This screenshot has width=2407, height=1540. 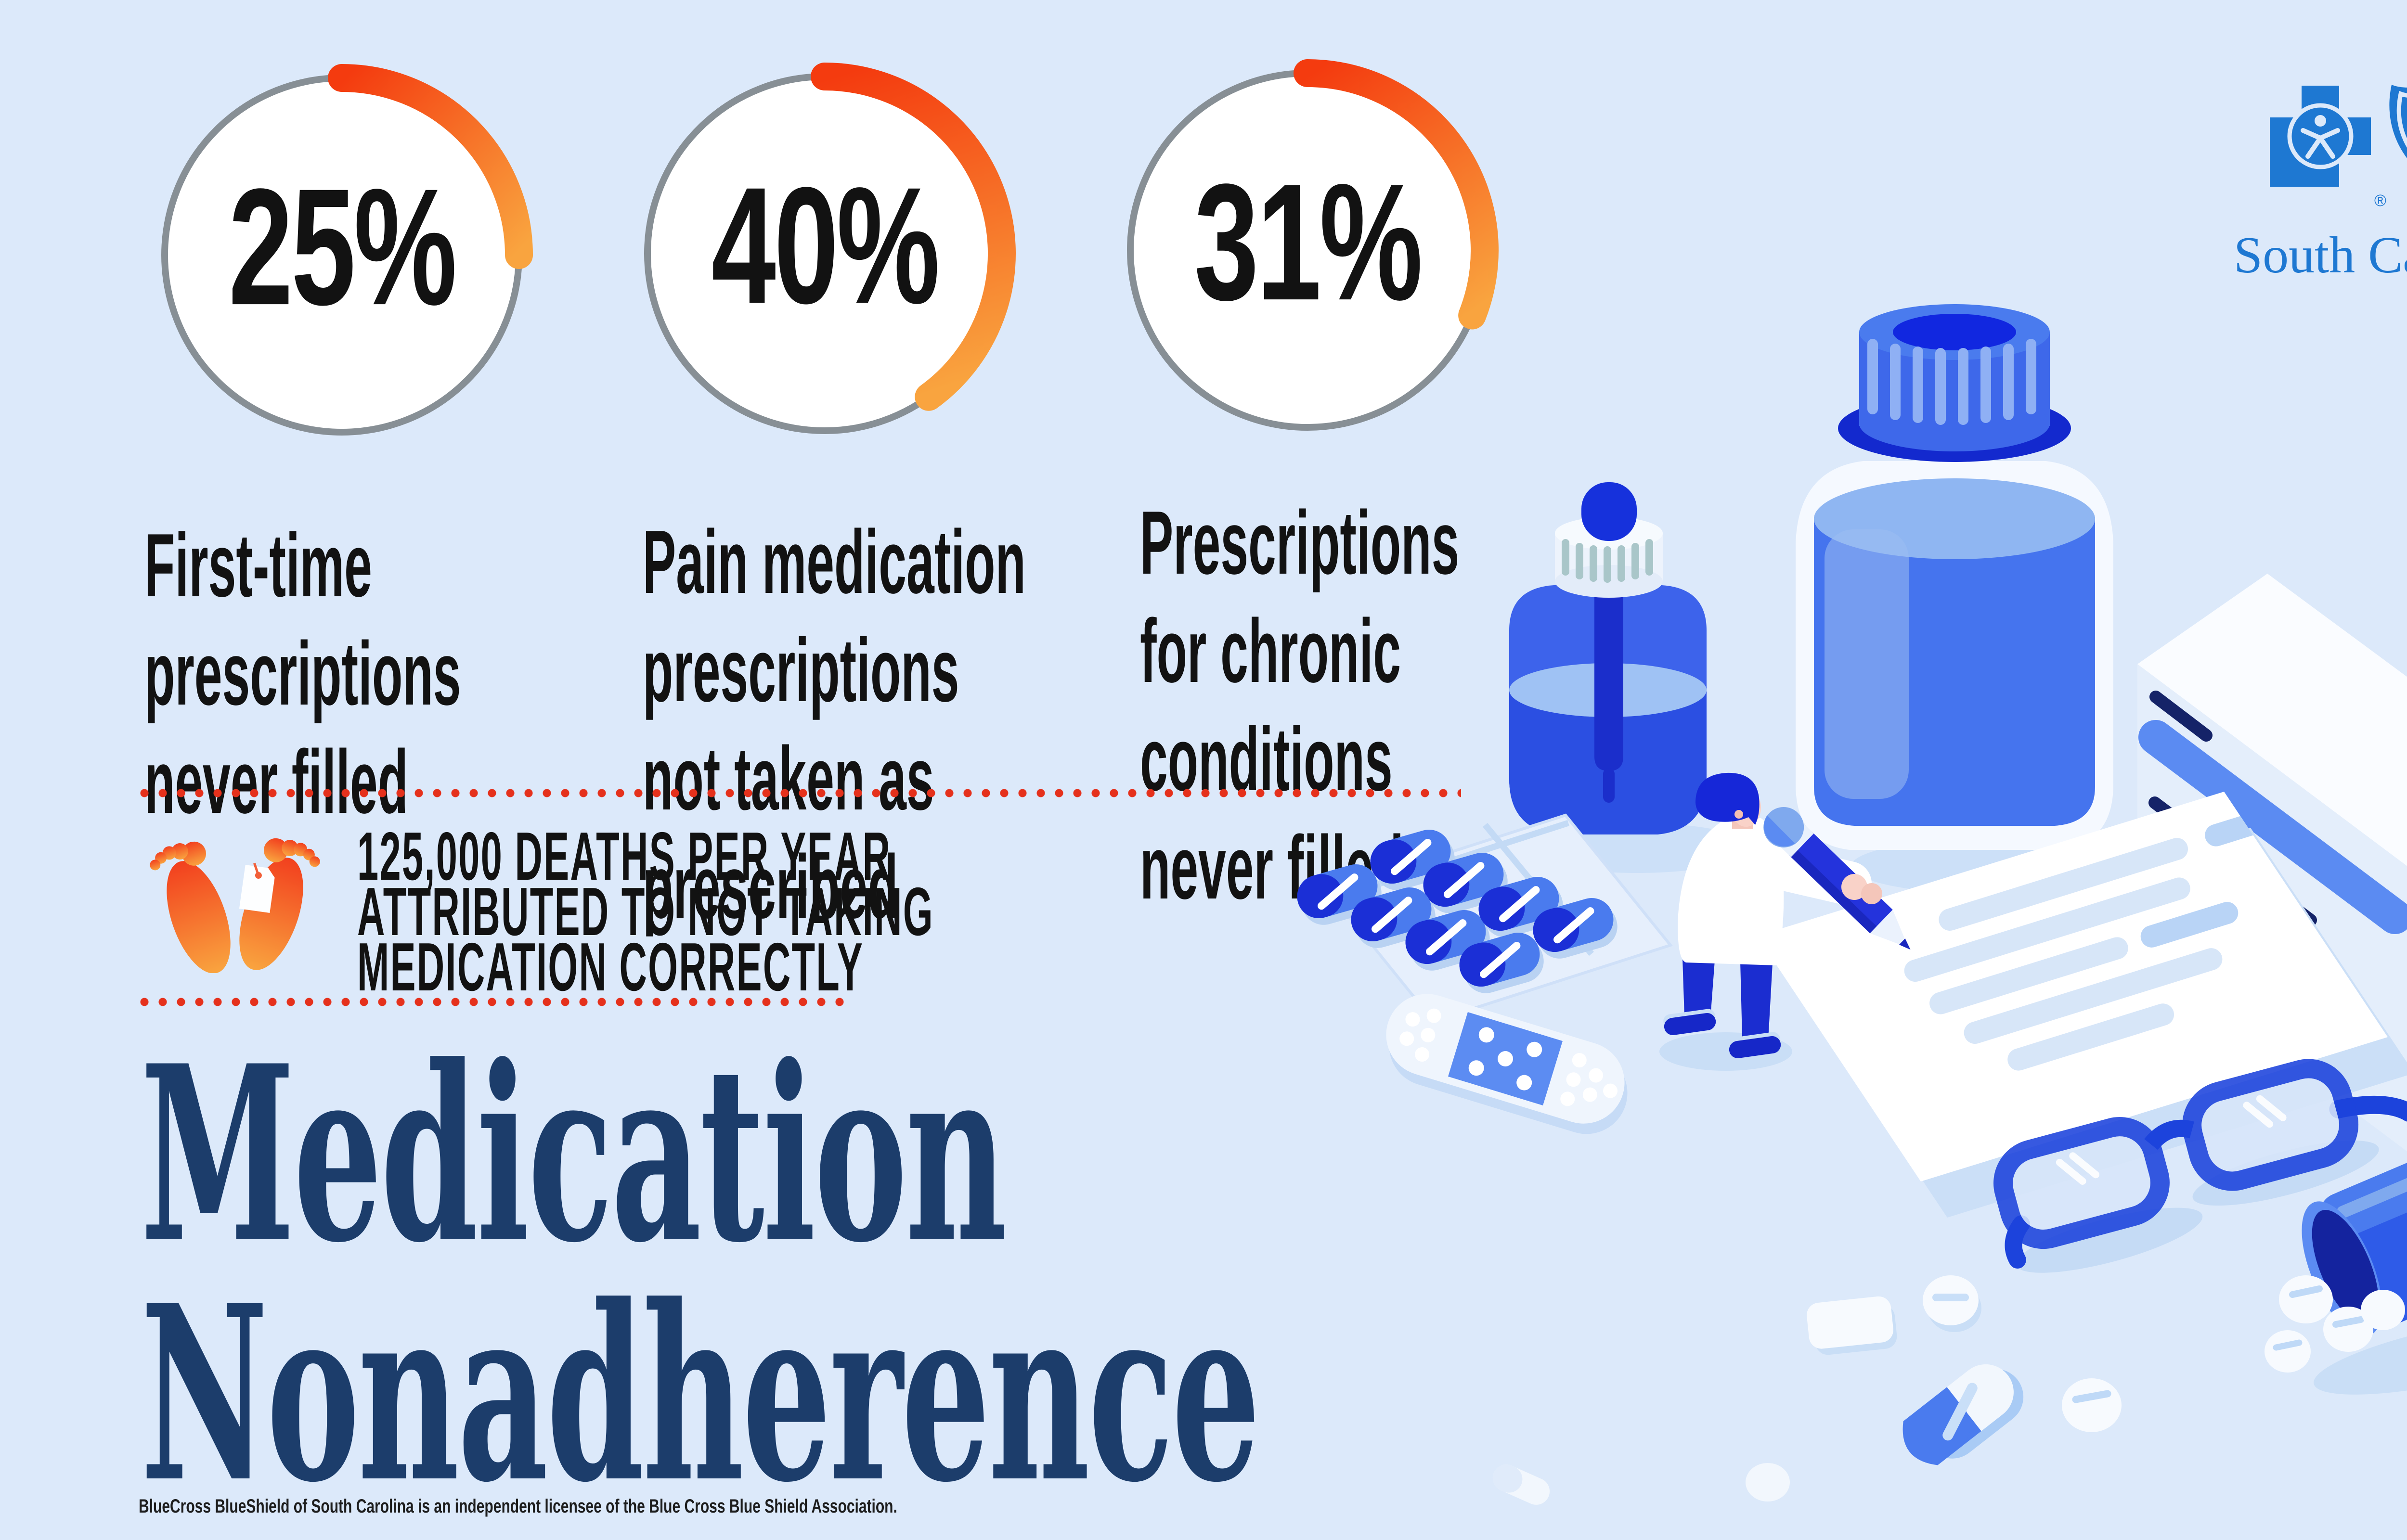 What do you see at coordinates (1607, 561) in the screenshot?
I see `dropper-cap-ribs` at bounding box center [1607, 561].